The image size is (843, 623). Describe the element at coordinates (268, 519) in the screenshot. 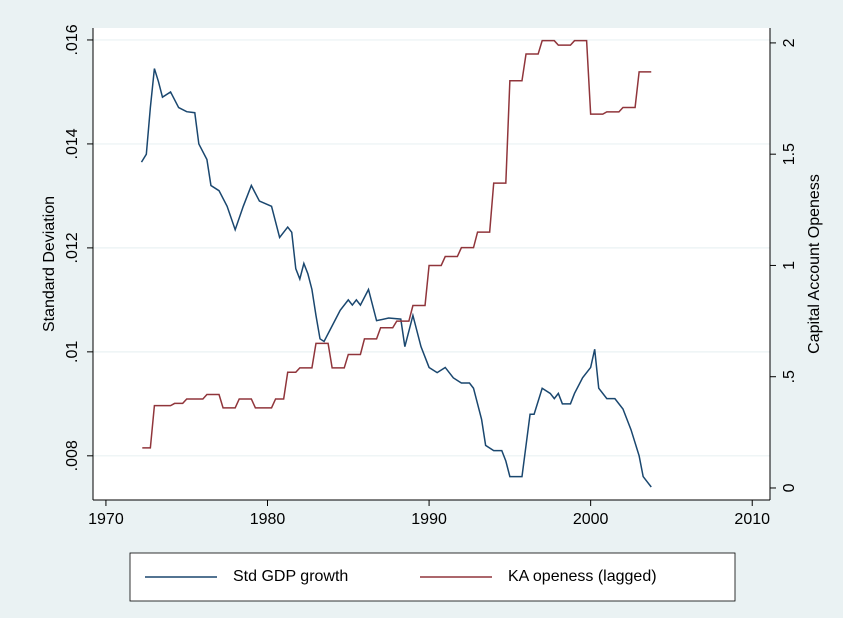

I see `x-tick-label: 1980` at that location.